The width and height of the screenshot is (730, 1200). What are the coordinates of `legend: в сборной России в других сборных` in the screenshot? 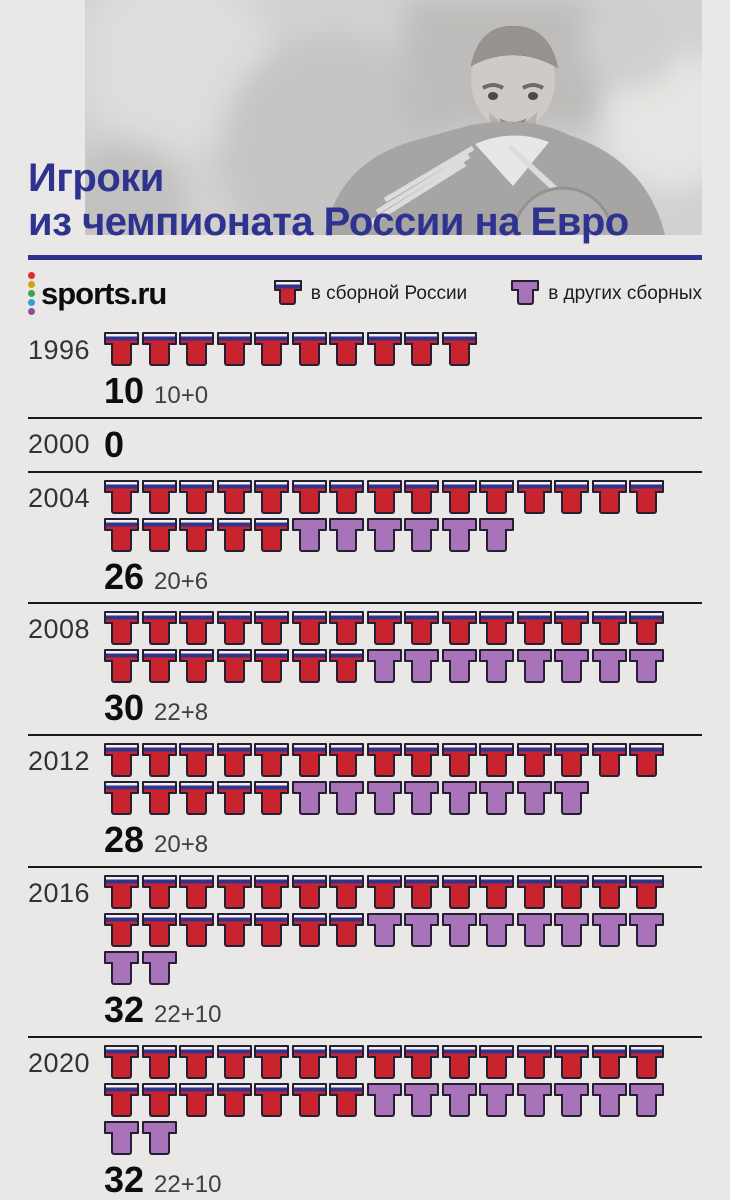 It's located at (487, 293).